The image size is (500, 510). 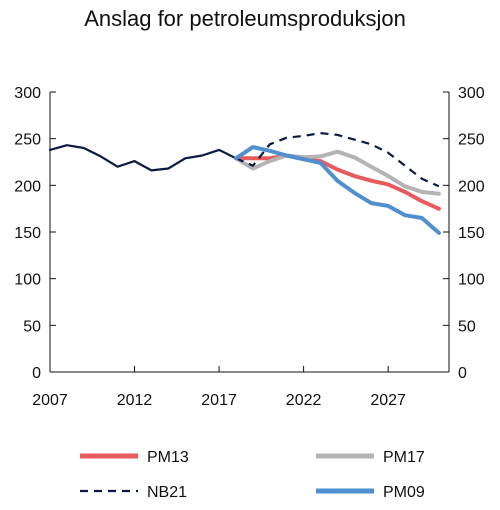 I want to click on y-tick-label-left: 200, so click(x=27, y=186).